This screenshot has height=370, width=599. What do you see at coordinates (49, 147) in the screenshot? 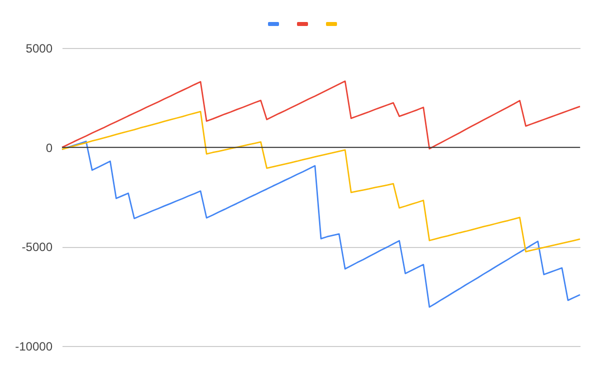
I see `y-tick-label: 0` at bounding box center [49, 147].